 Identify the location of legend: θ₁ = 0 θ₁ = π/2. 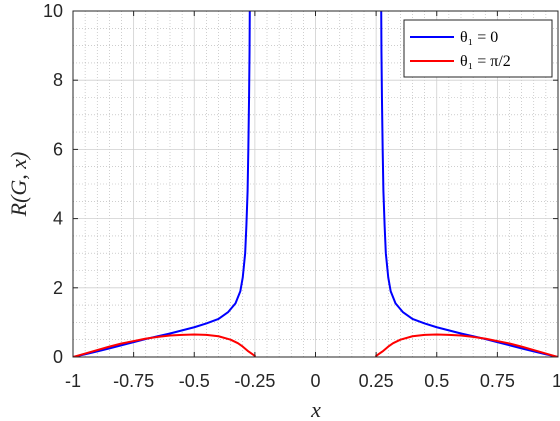
(478, 48).